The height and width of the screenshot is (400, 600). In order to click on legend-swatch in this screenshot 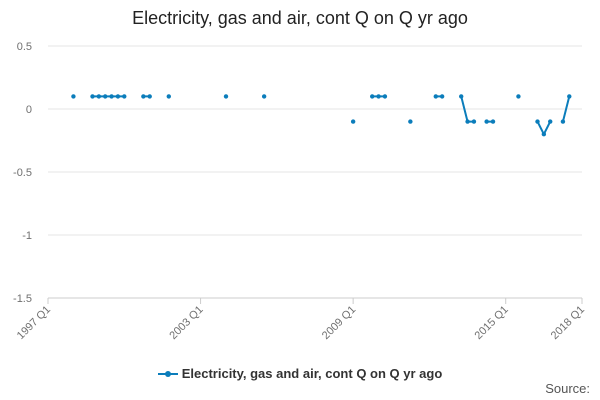, I will do `click(167, 374)`.